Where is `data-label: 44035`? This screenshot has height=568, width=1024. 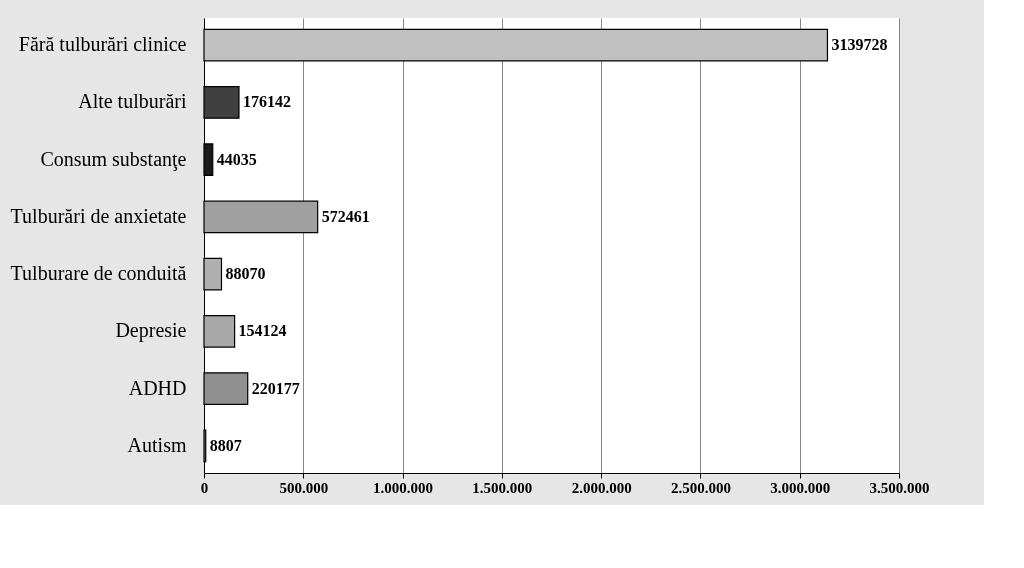 data-label: 44035 is located at coordinates (236, 159).